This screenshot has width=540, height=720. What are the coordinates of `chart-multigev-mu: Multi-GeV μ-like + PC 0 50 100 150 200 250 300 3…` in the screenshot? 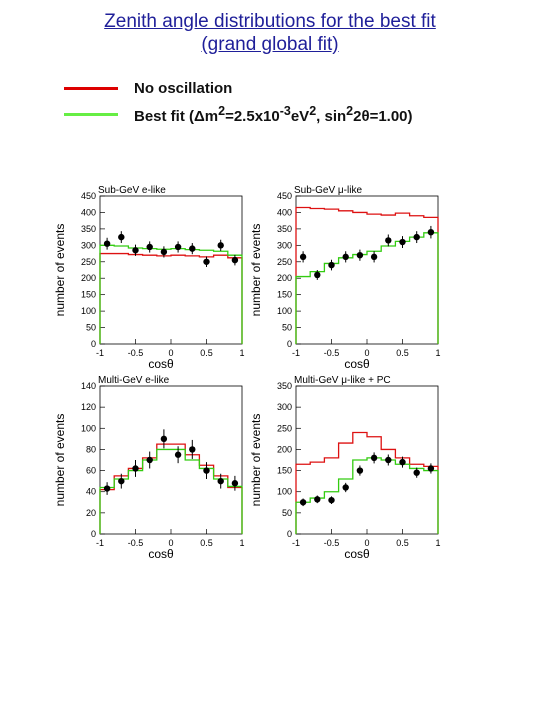 It's located at (345, 468).